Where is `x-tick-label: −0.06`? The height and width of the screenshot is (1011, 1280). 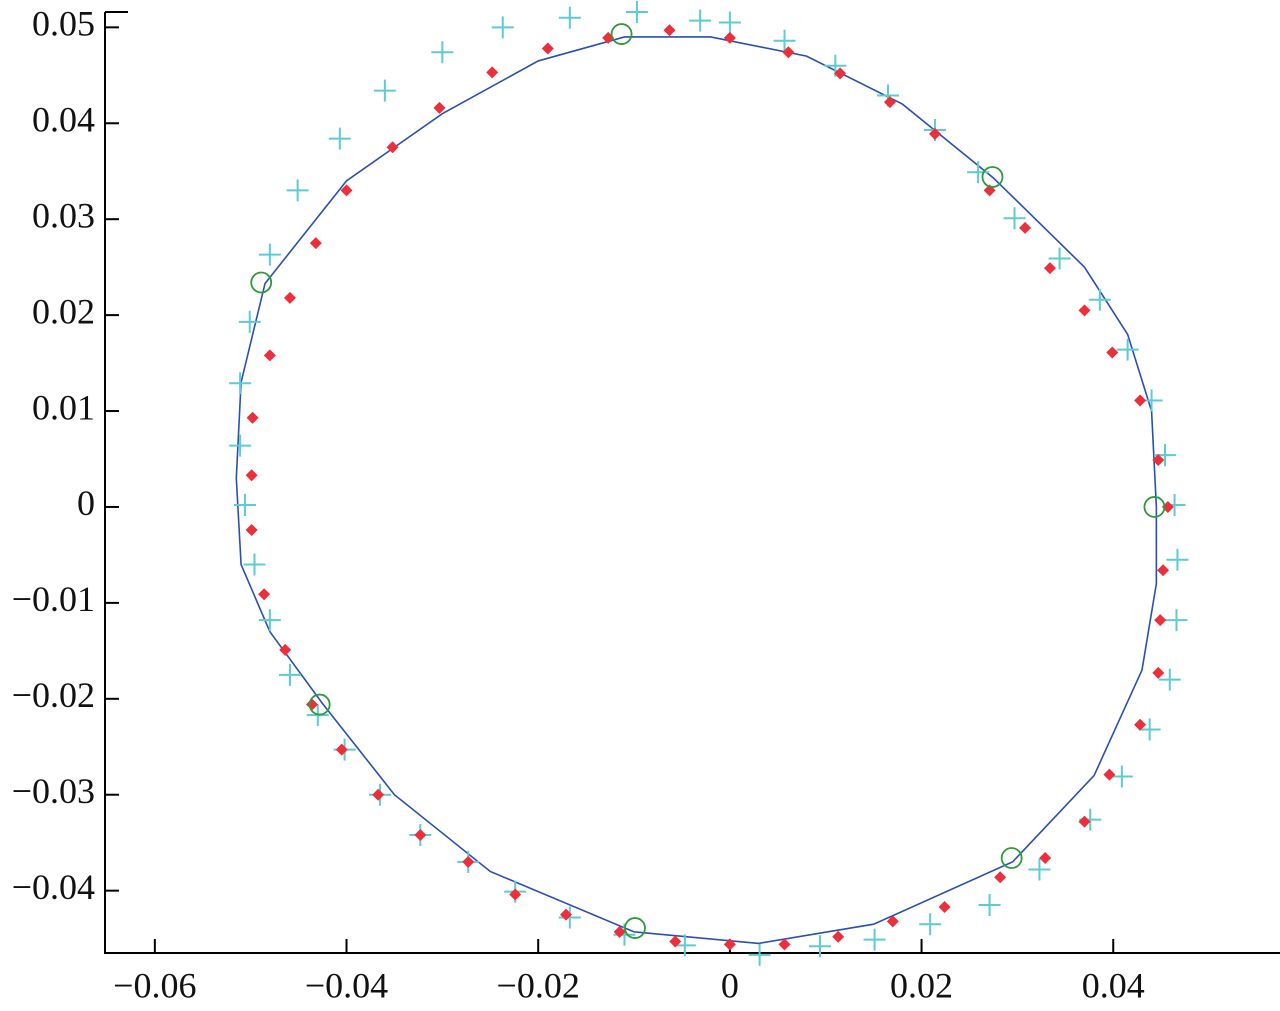
x-tick-label: −0.06 is located at coordinates (154, 985).